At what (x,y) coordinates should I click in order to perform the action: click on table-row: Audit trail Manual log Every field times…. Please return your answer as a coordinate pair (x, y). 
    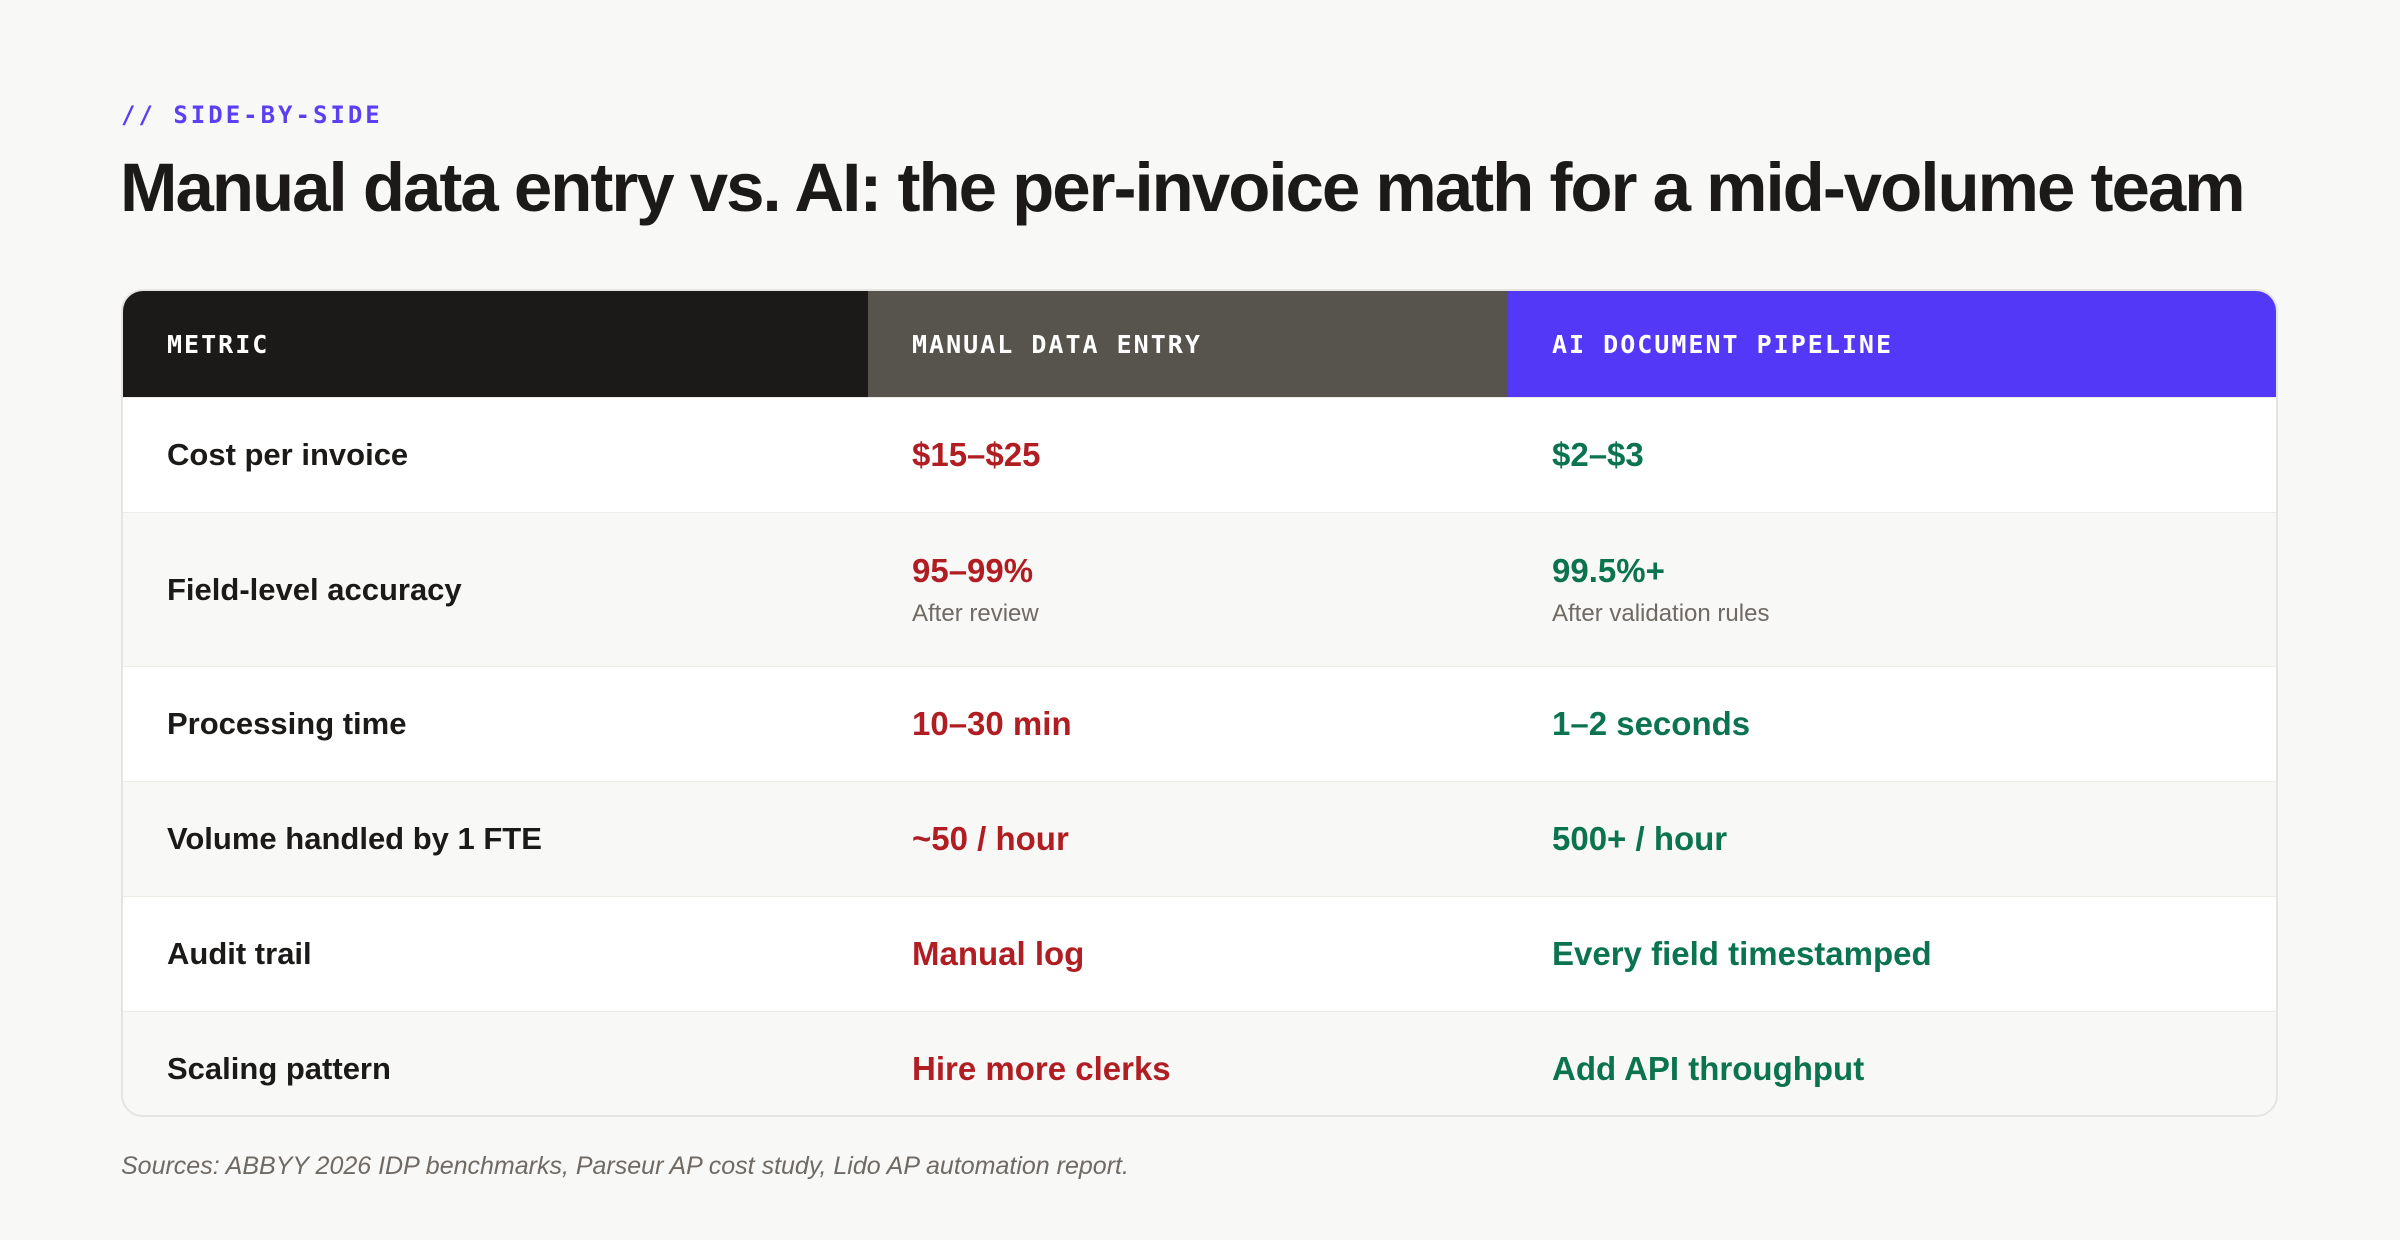
    Looking at the image, I should click on (1199, 953).